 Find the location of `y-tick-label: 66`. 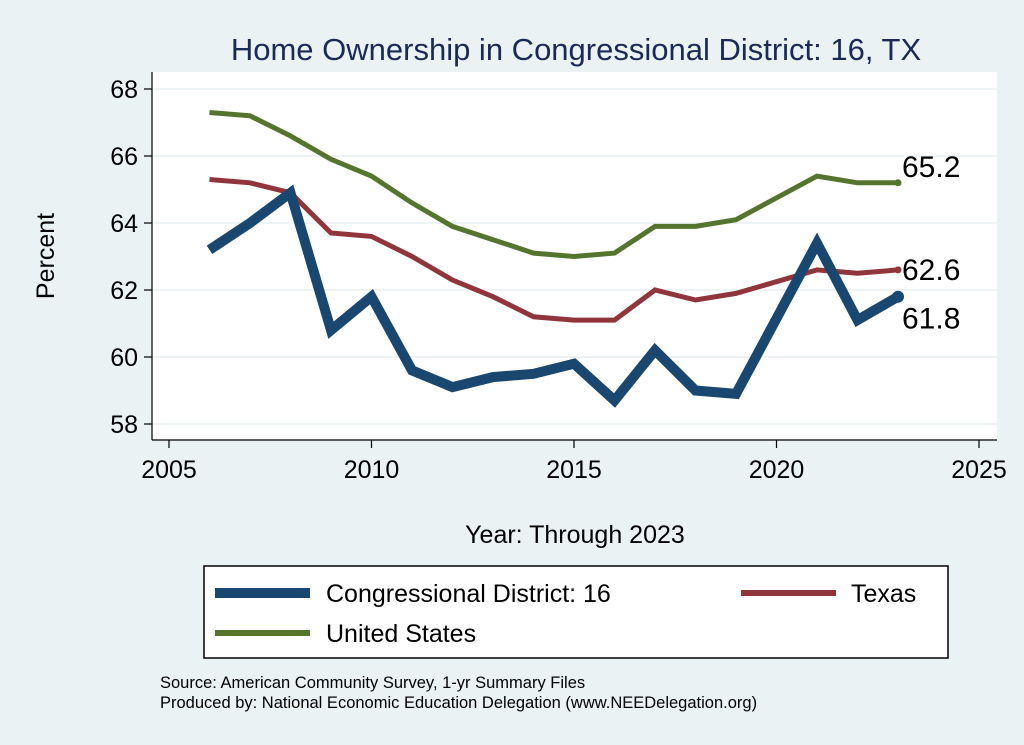

y-tick-label: 66 is located at coordinates (124, 157).